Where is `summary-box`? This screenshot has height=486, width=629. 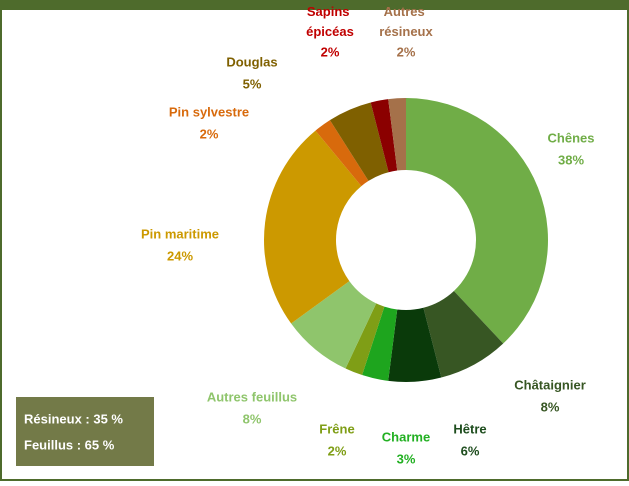
summary-box is located at coordinates (85, 431).